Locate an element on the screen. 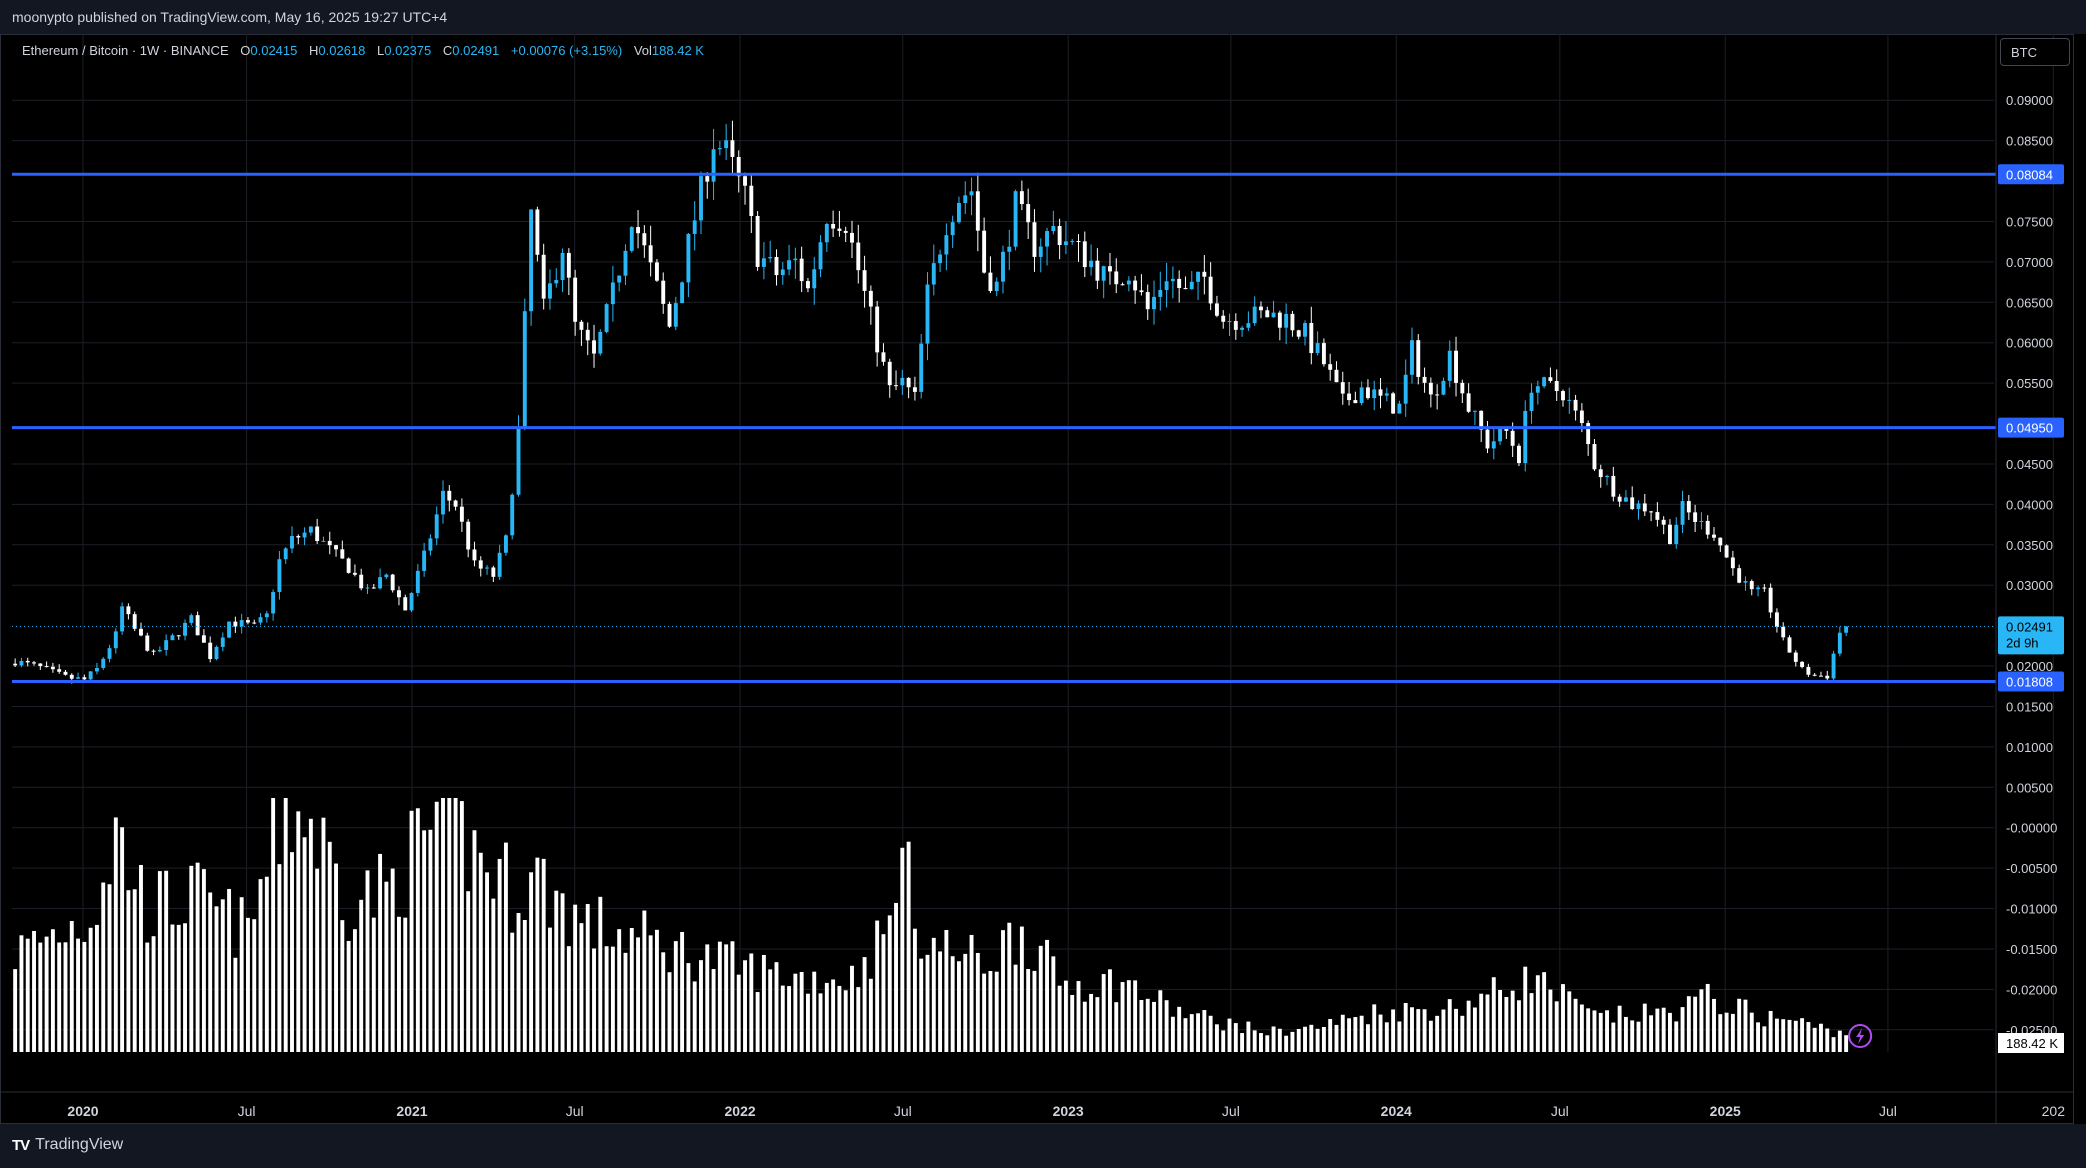  footer: TV TradingView is located at coordinates (1043, 1146).